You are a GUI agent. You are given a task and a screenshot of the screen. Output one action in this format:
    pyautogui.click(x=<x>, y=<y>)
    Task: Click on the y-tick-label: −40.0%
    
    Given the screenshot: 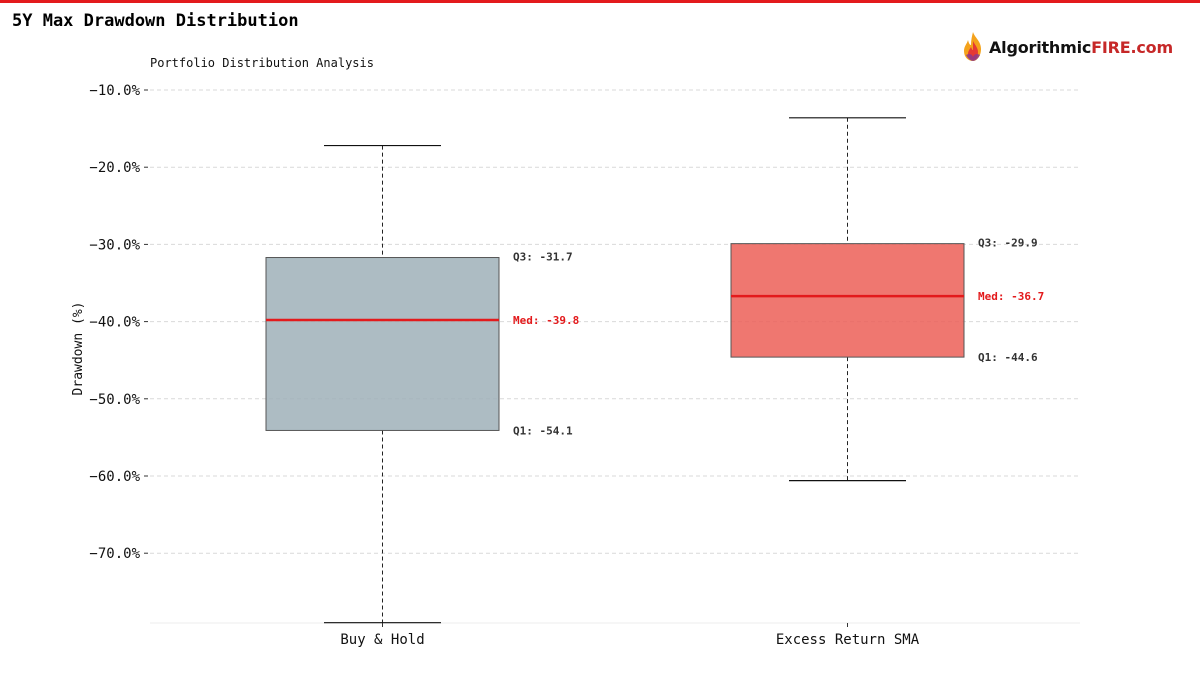 What is the action you would take?
    pyautogui.click(x=114, y=323)
    